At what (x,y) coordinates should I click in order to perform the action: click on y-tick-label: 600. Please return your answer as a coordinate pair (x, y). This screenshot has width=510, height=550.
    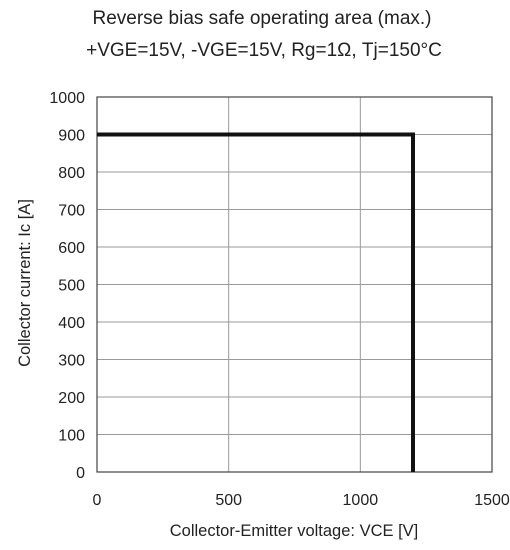
    Looking at the image, I should click on (71, 248).